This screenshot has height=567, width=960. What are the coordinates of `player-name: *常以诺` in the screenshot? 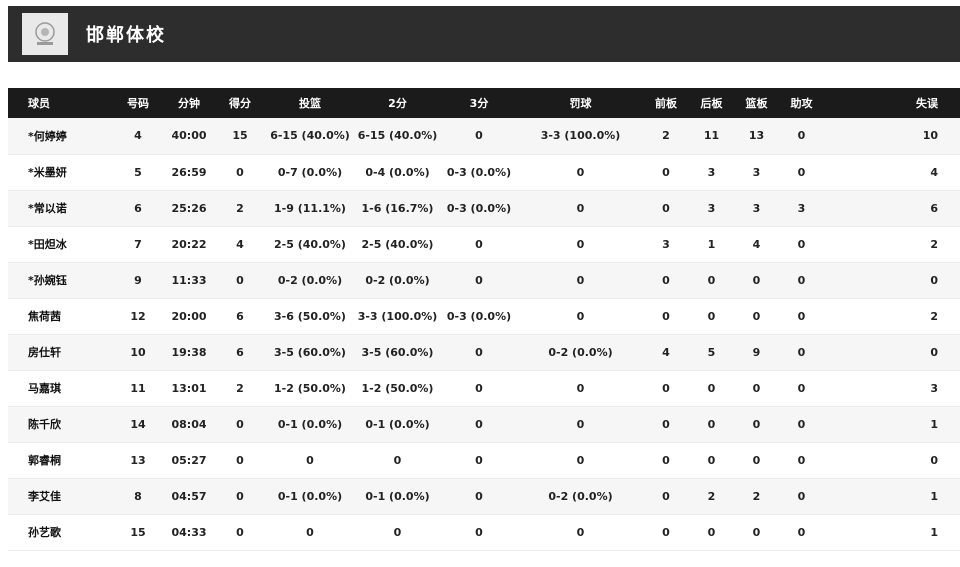 It's located at (60, 208).